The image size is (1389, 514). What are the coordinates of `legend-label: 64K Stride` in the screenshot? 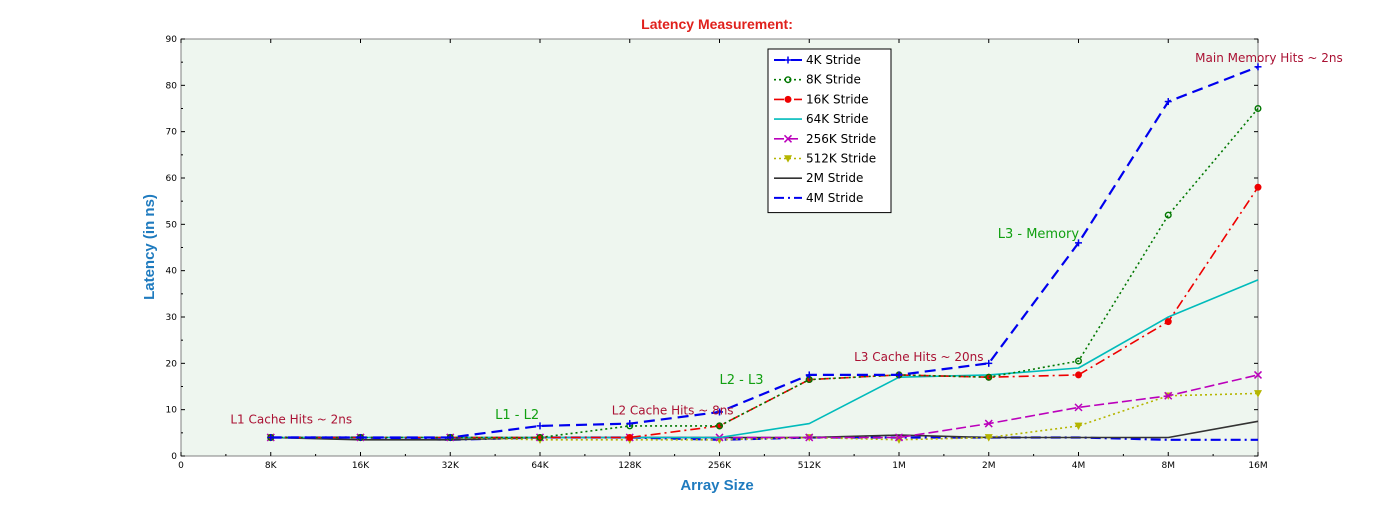 It's located at (837, 119).